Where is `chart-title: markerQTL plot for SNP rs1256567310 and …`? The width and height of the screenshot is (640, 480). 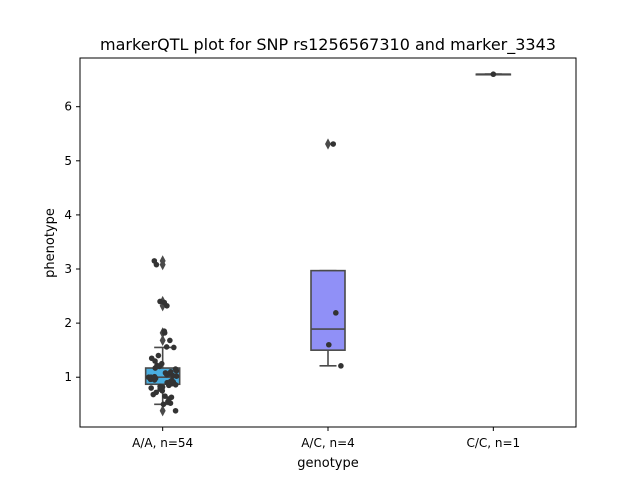
chart-title: markerQTL plot for SNP rs1256567310 and … is located at coordinates (328, 45).